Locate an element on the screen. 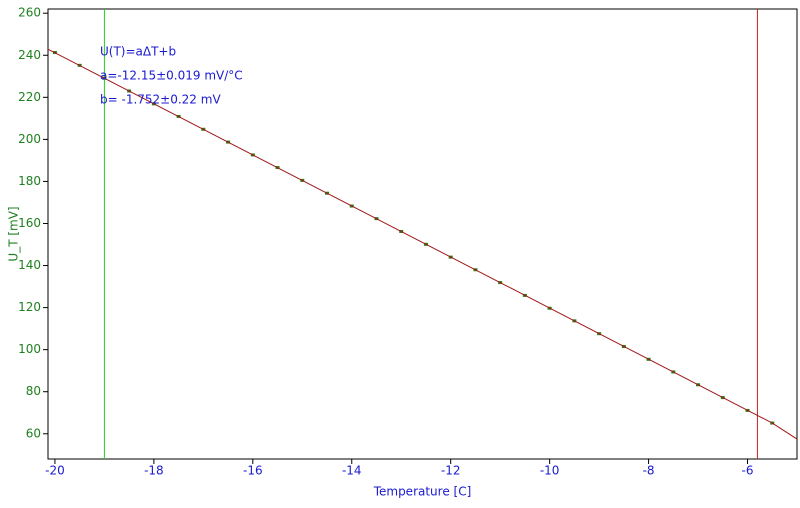  y-tick-label: 200 is located at coordinates (29, 139).